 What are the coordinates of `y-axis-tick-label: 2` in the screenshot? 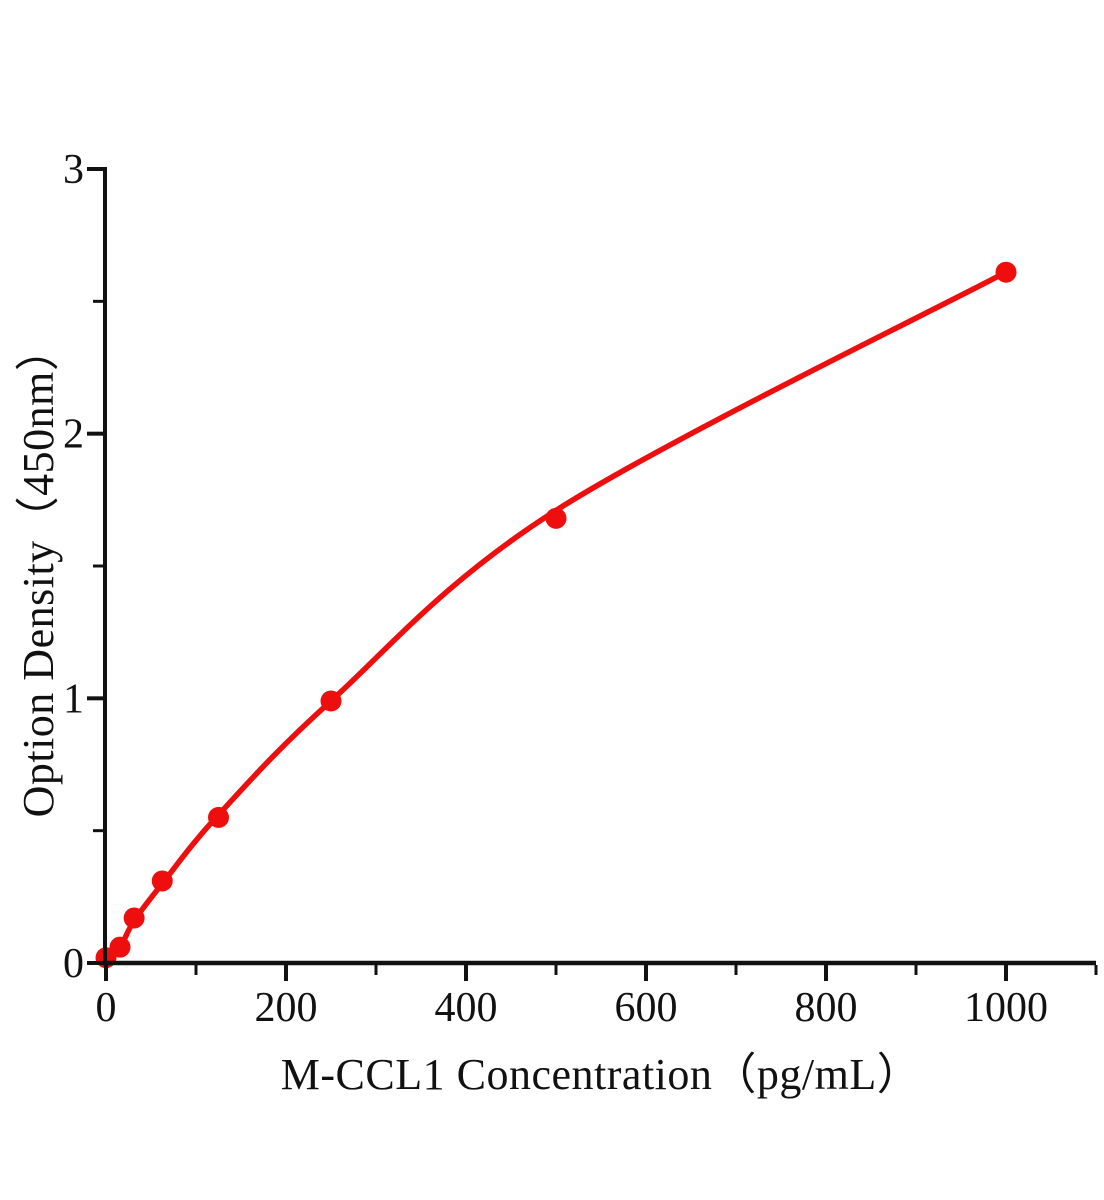 It's located at (73, 435).